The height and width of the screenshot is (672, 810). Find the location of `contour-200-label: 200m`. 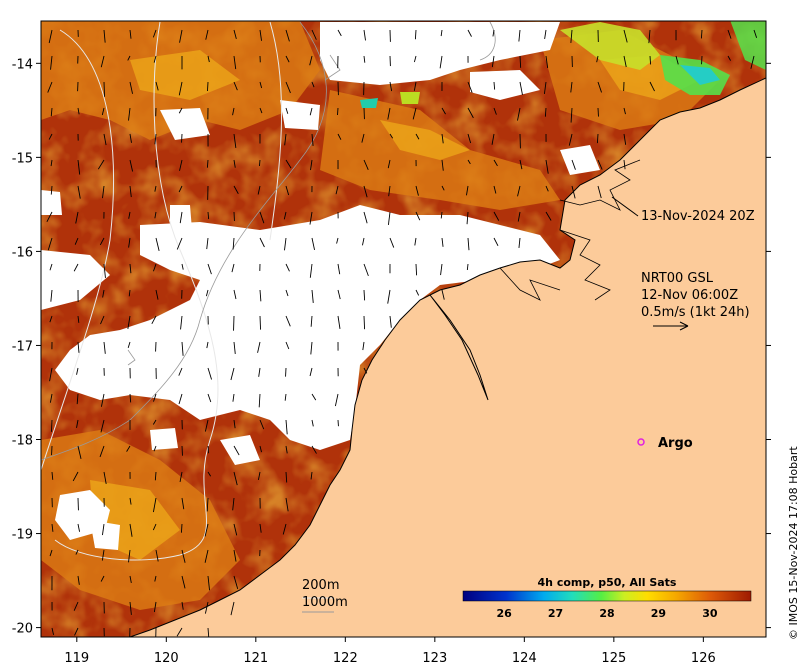

contour-200-label: 200m is located at coordinates (320, 585).